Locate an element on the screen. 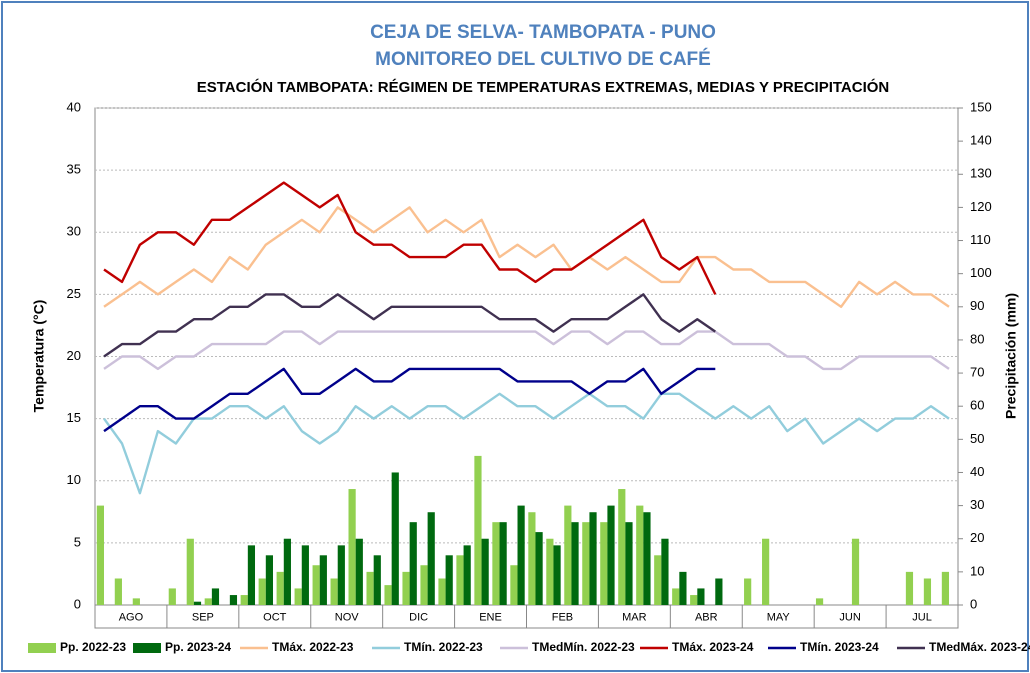  x-tick-label: DIC is located at coordinates (418, 617).